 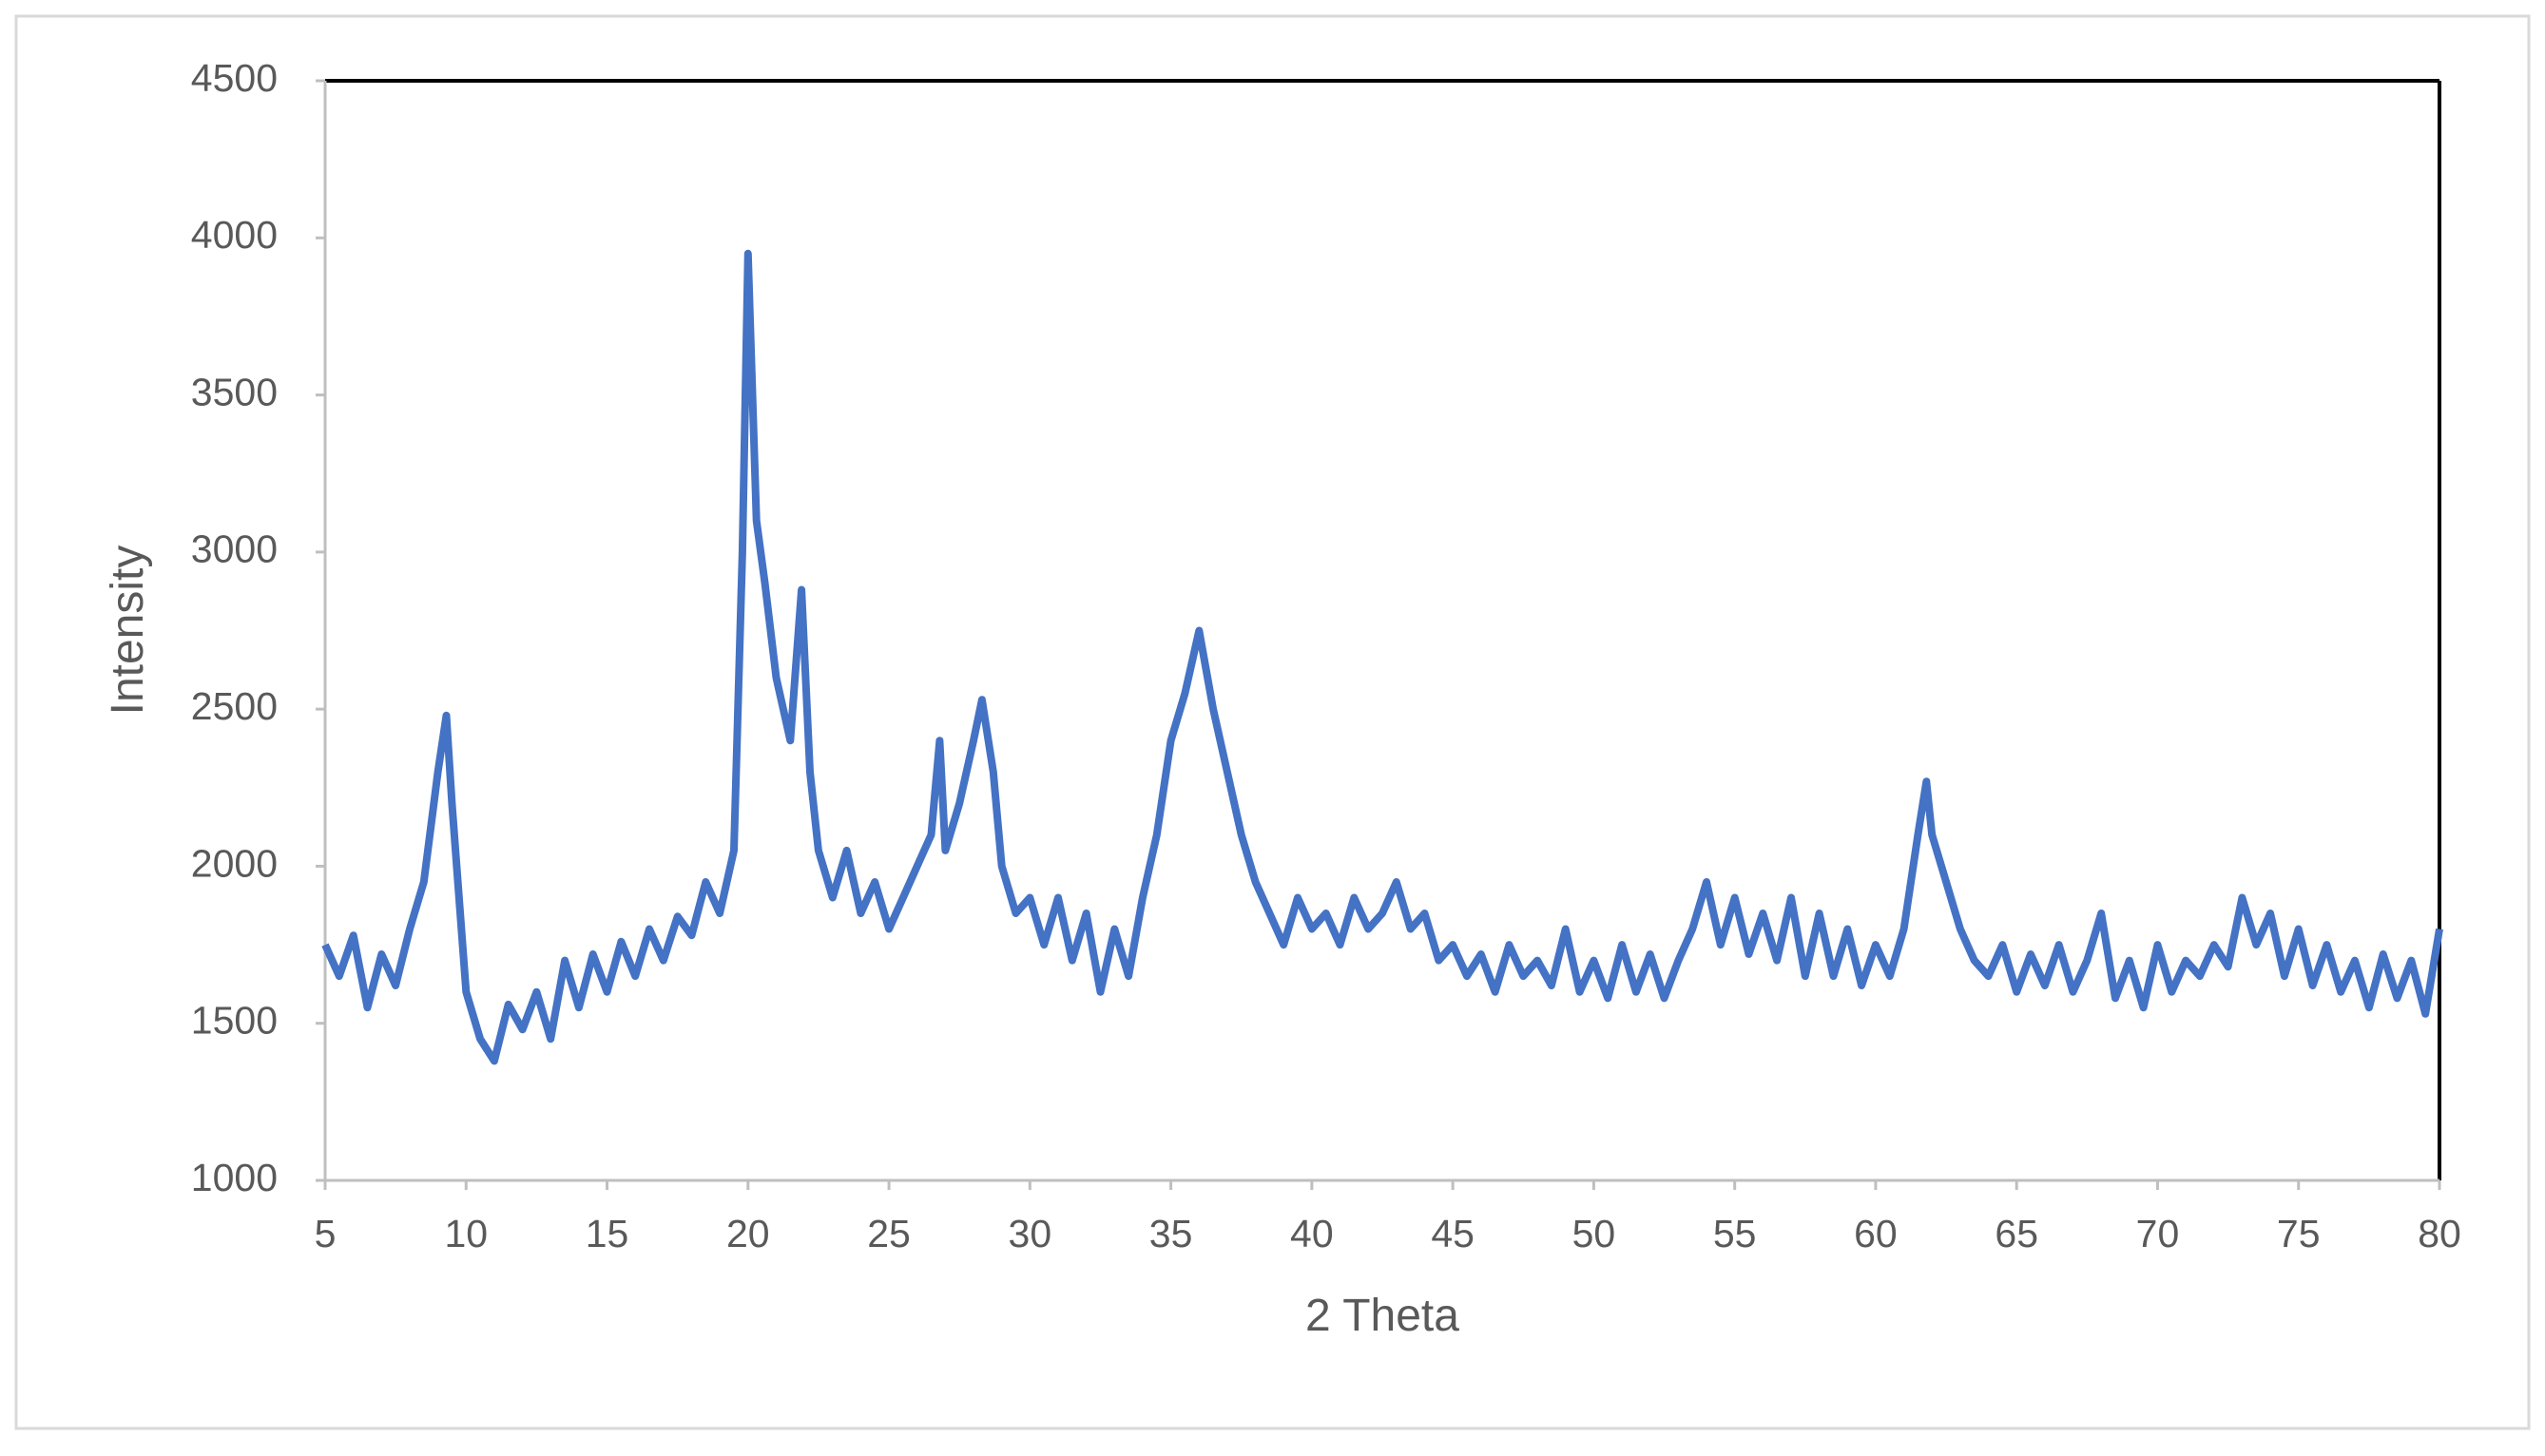 What do you see at coordinates (1312, 1233) in the screenshot?
I see `x-tick-label: 40` at bounding box center [1312, 1233].